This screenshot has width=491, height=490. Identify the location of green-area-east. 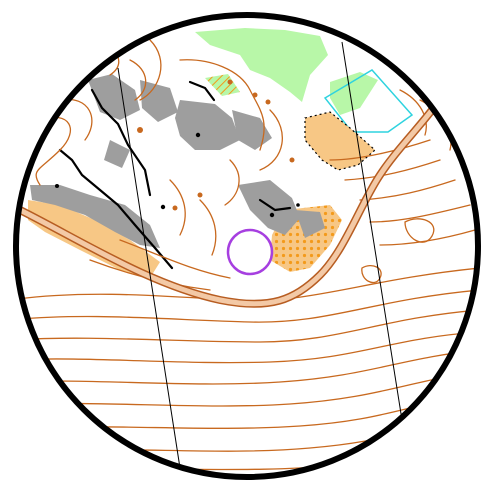
(354, 93).